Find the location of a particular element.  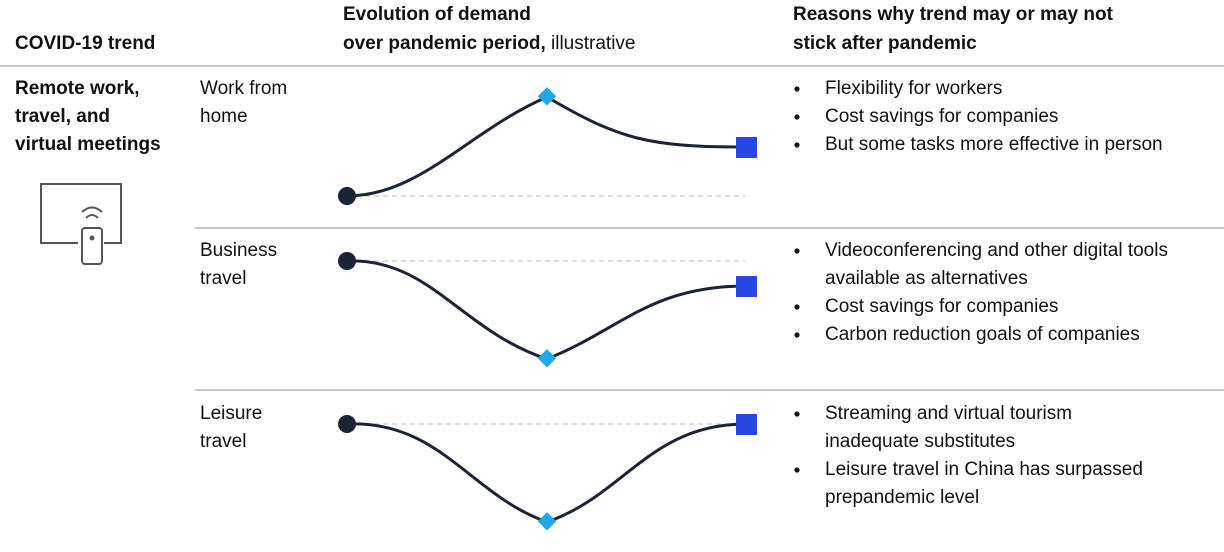

header-note: illustrative is located at coordinates (593, 43).